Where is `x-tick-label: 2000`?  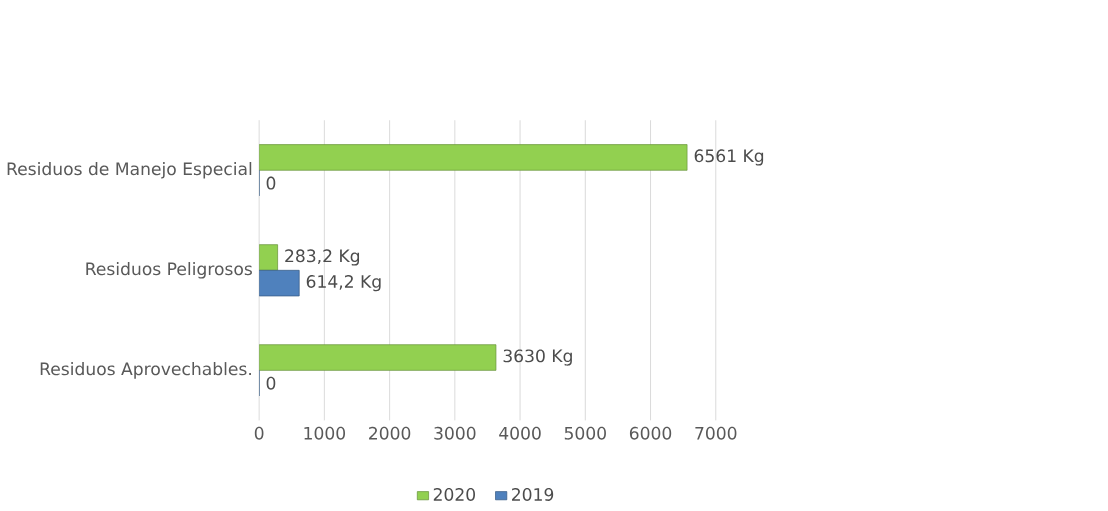
x-tick-label: 2000 is located at coordinates (390, 433).